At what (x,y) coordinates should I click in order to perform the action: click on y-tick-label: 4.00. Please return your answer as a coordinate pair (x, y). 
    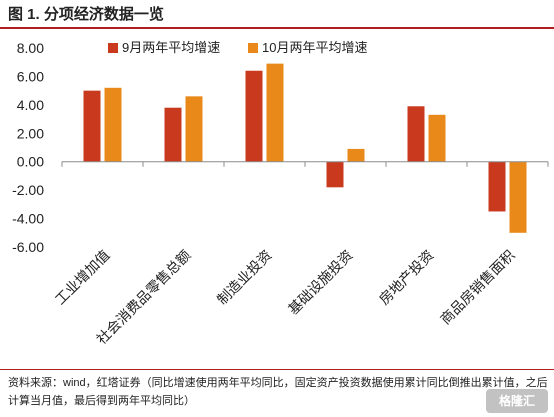
    Looking at the image, I should click on (30, 105).